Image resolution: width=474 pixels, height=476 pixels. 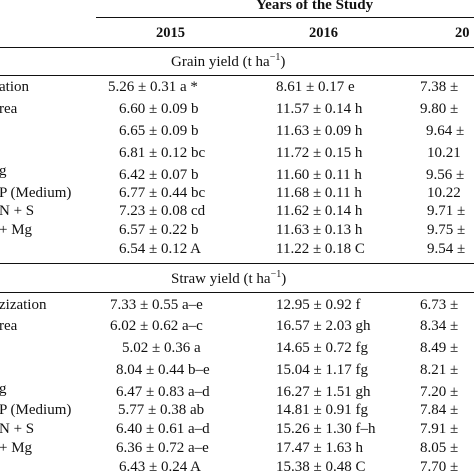 What do you see at coordinates (322, 370) in the screenshot?
I see `table-cell-2016: 15.04 ± 1.17 fg` at bounding box center [322, 370].